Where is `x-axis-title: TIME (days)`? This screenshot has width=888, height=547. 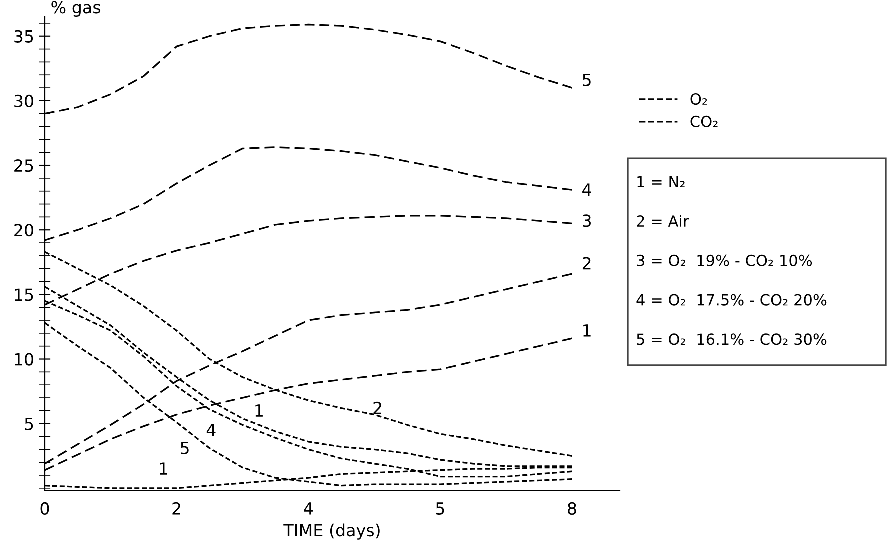
x-axis-title: TIME (days) is located at coordinates (332, 532).